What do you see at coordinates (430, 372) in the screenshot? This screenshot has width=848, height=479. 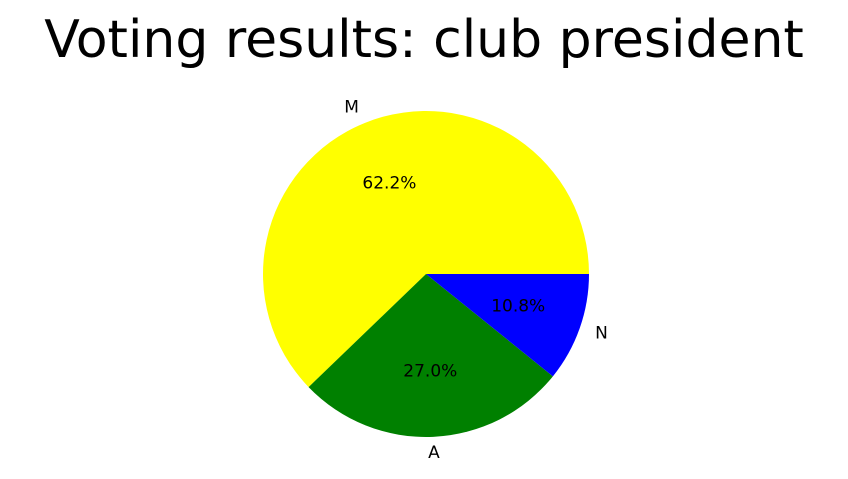 I see `slice-percent-a: 27.0%` at bounding box center [430, 372].